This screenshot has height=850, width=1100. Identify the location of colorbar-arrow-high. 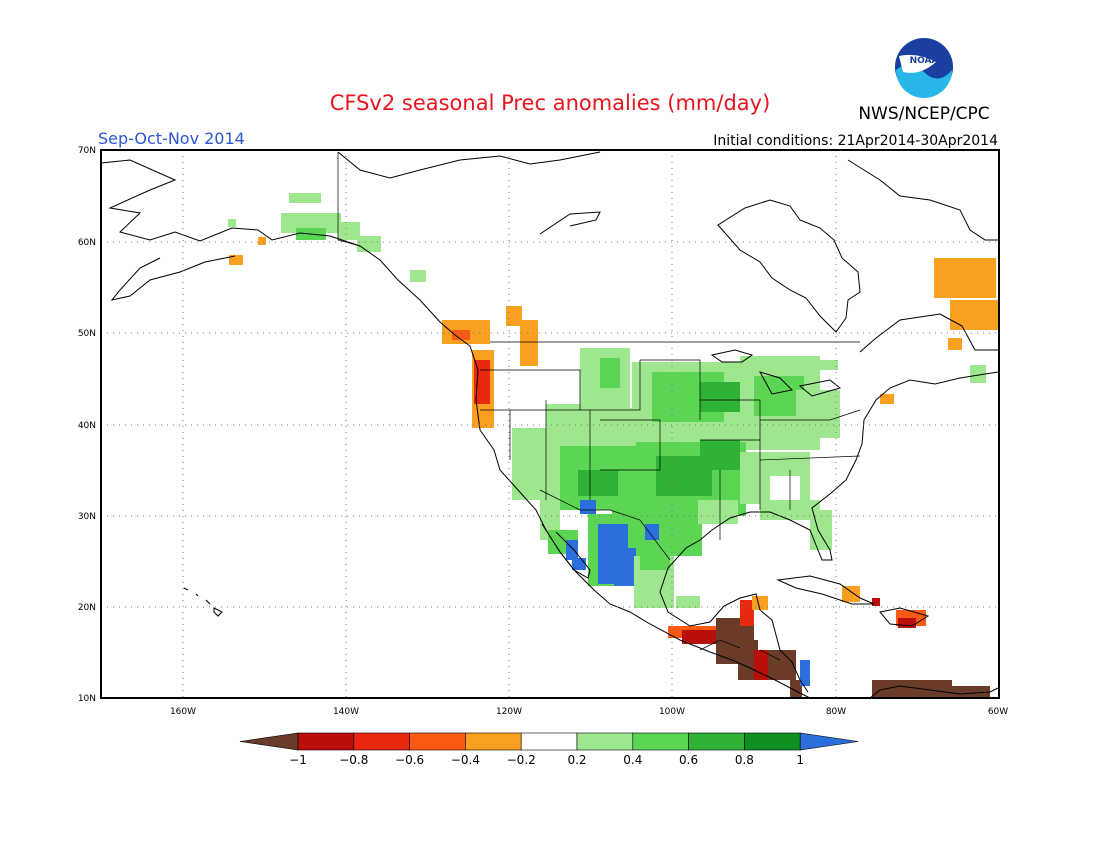
(829, 741).